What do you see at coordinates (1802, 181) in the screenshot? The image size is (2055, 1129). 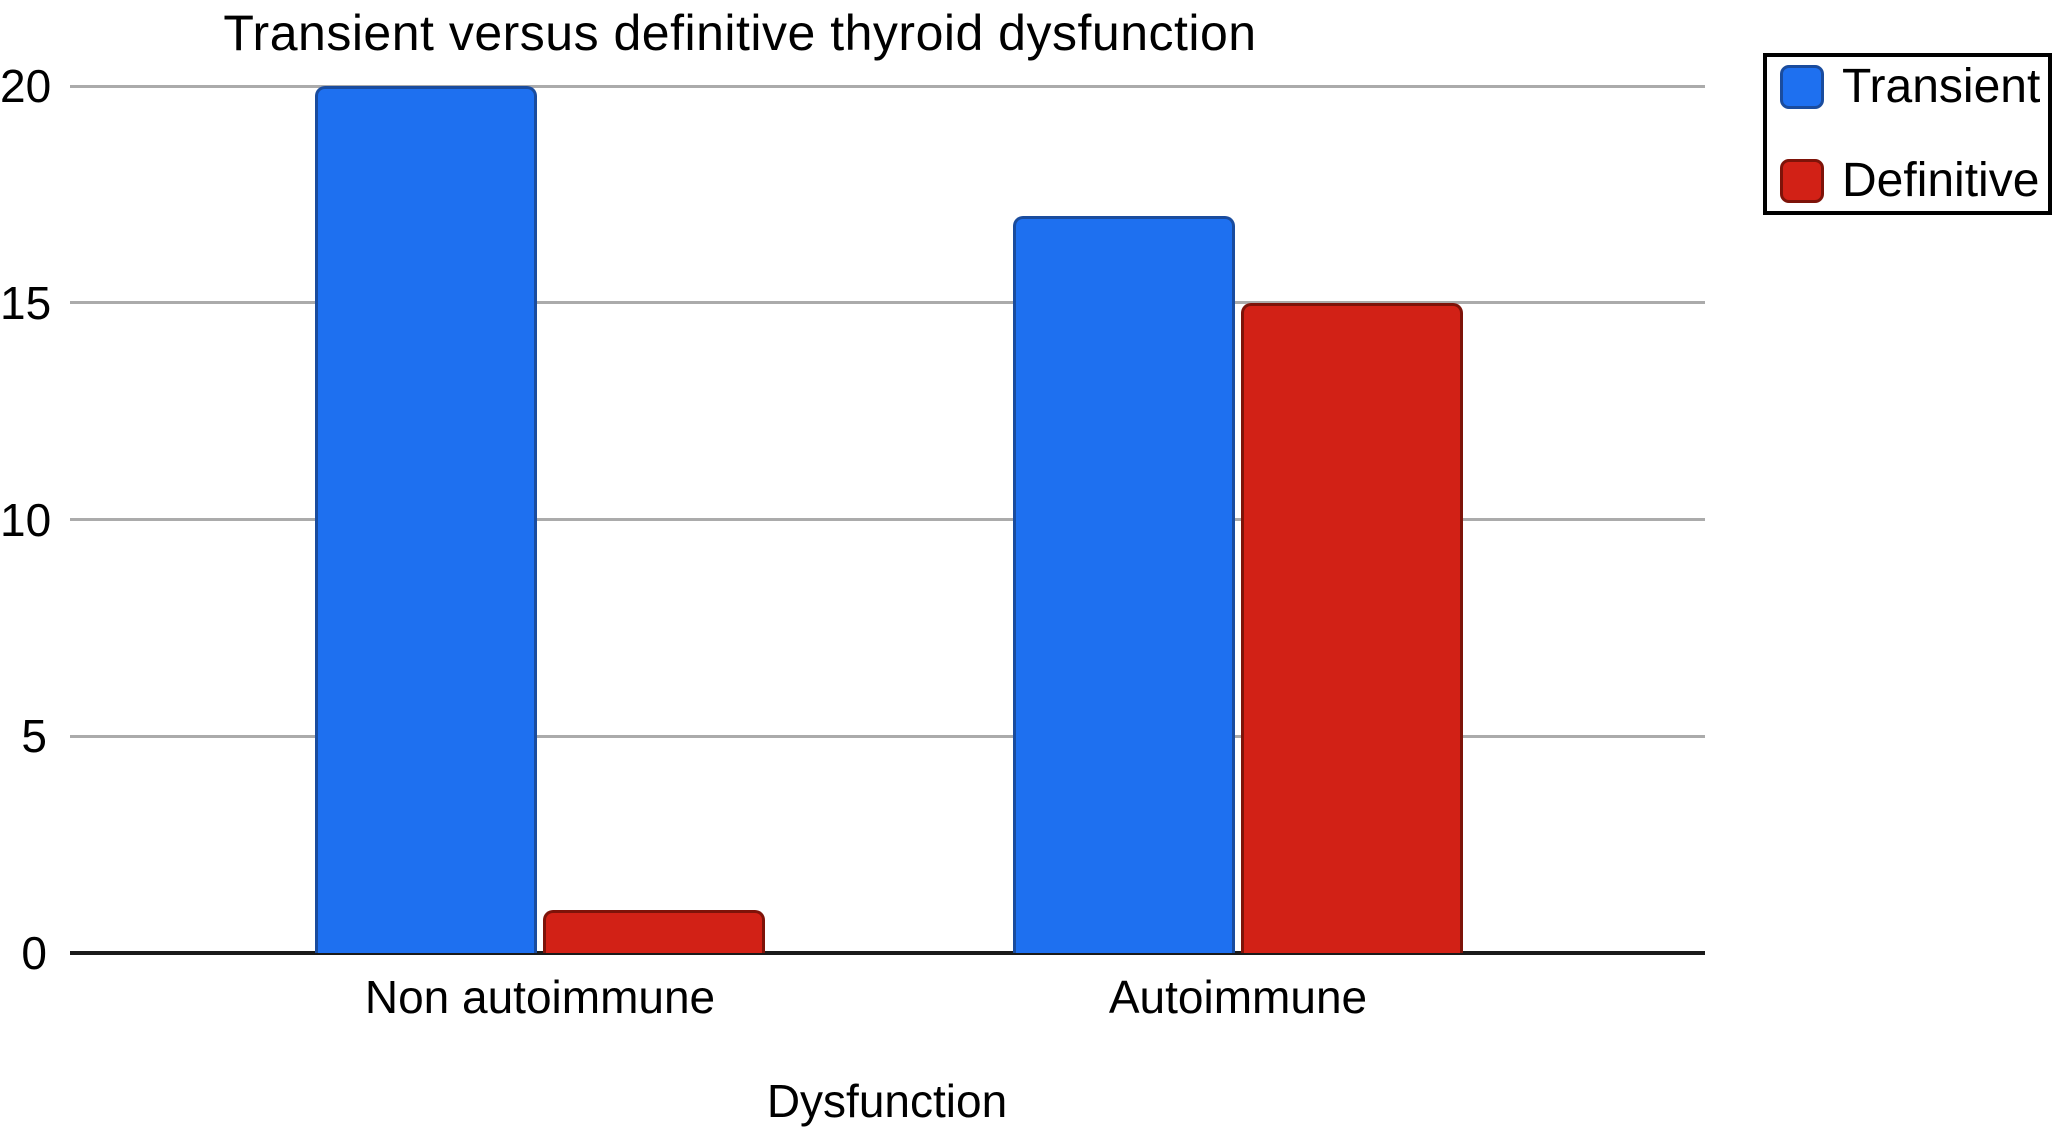 I see `legend-swatch-definitive` at bounding box center [1802, 181].